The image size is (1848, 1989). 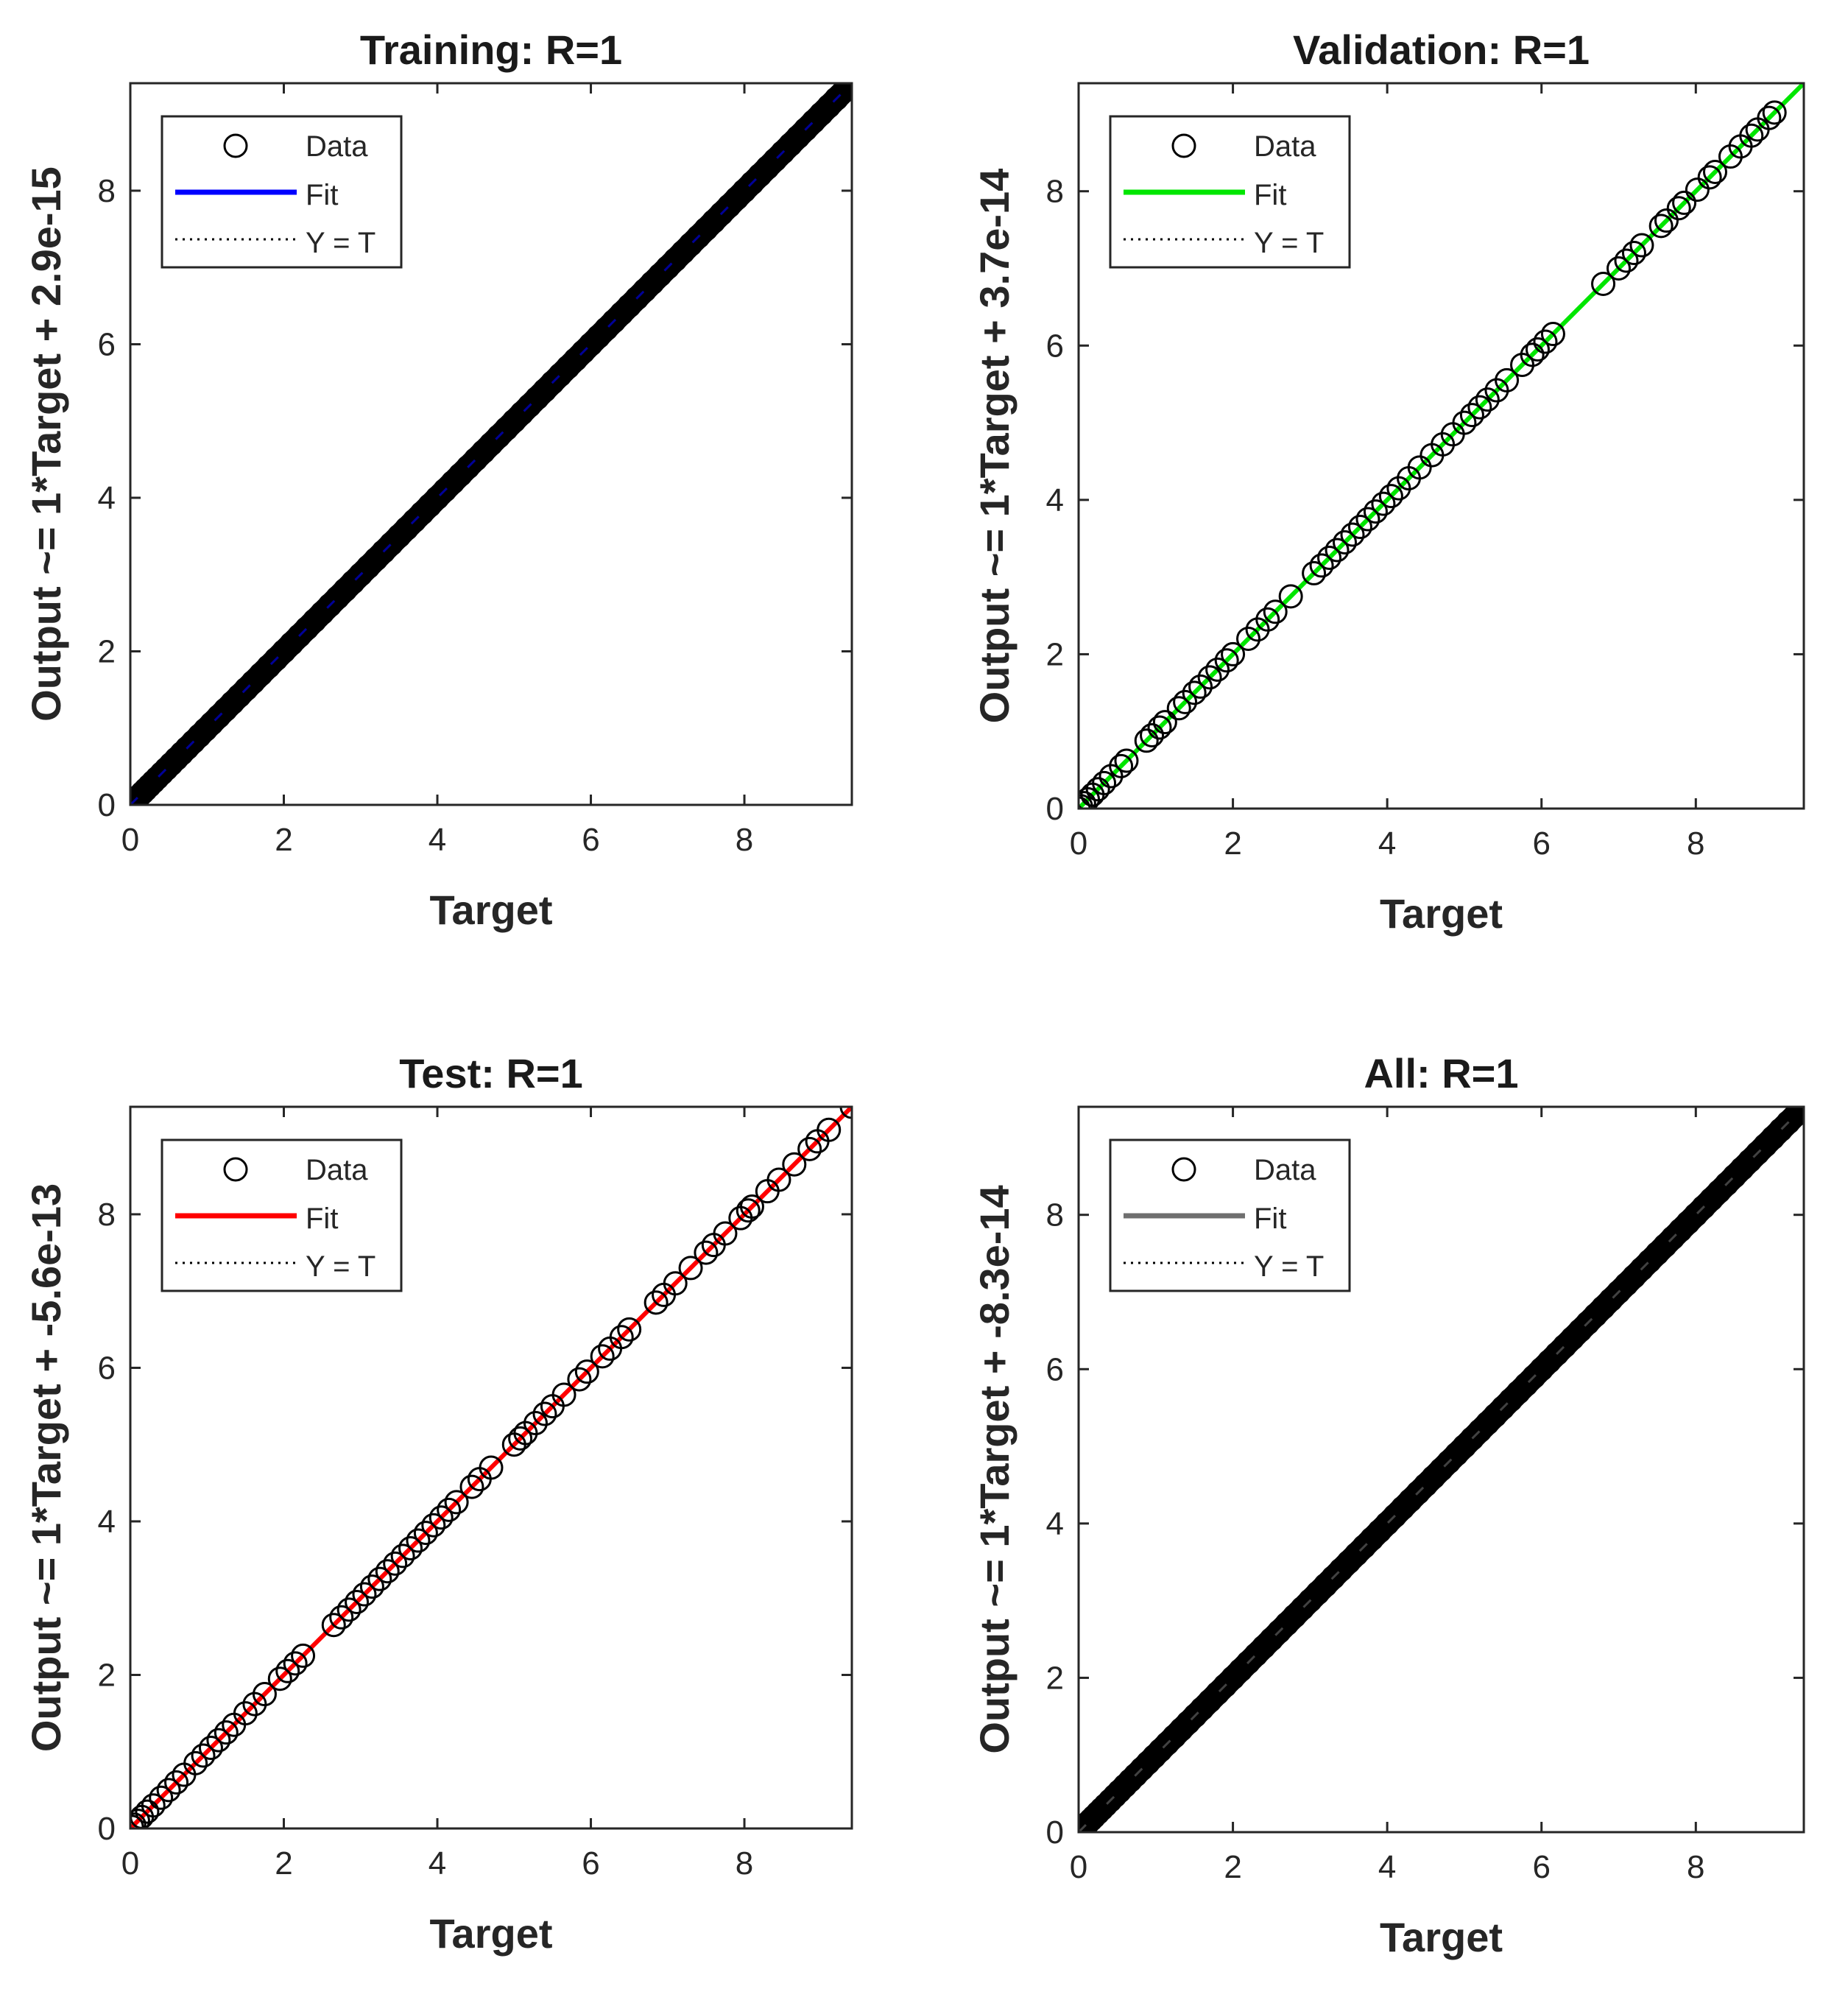 I want to click on y-tick-label: 4, so click(x=1055, y=1524).